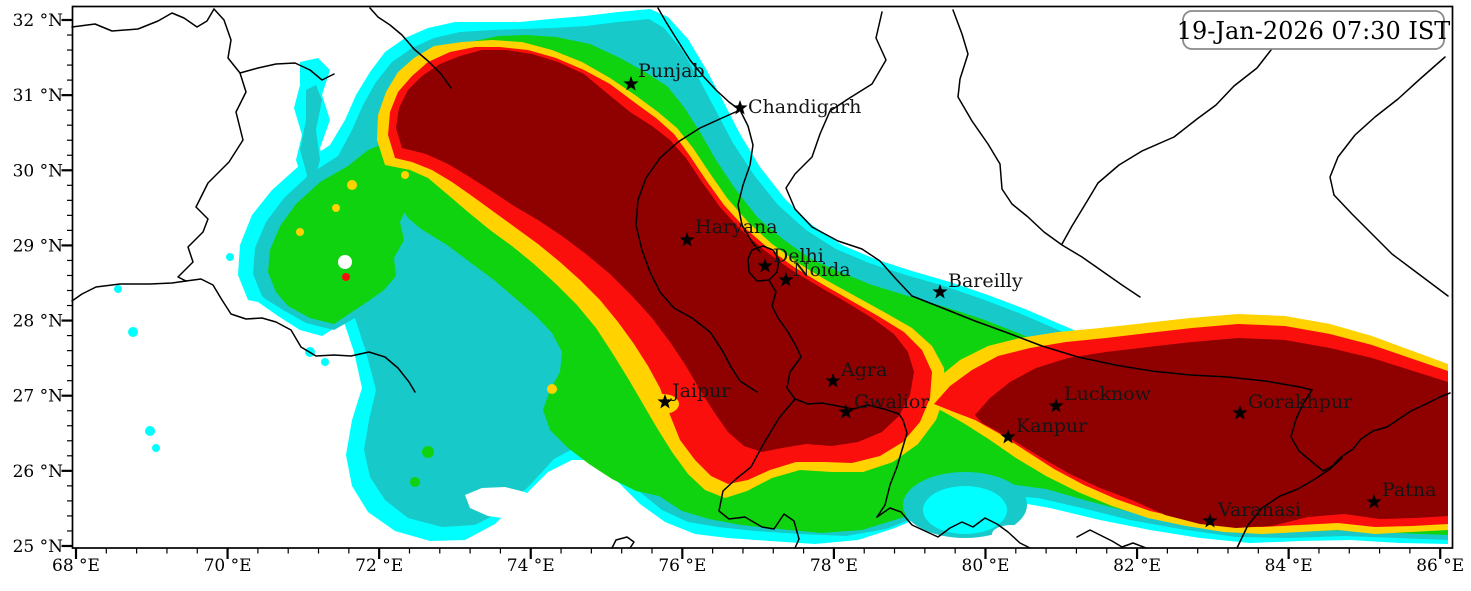 This screenshot has height=591, width=1471. I want to click on city-haryana: Haryana, so click(728, 231).